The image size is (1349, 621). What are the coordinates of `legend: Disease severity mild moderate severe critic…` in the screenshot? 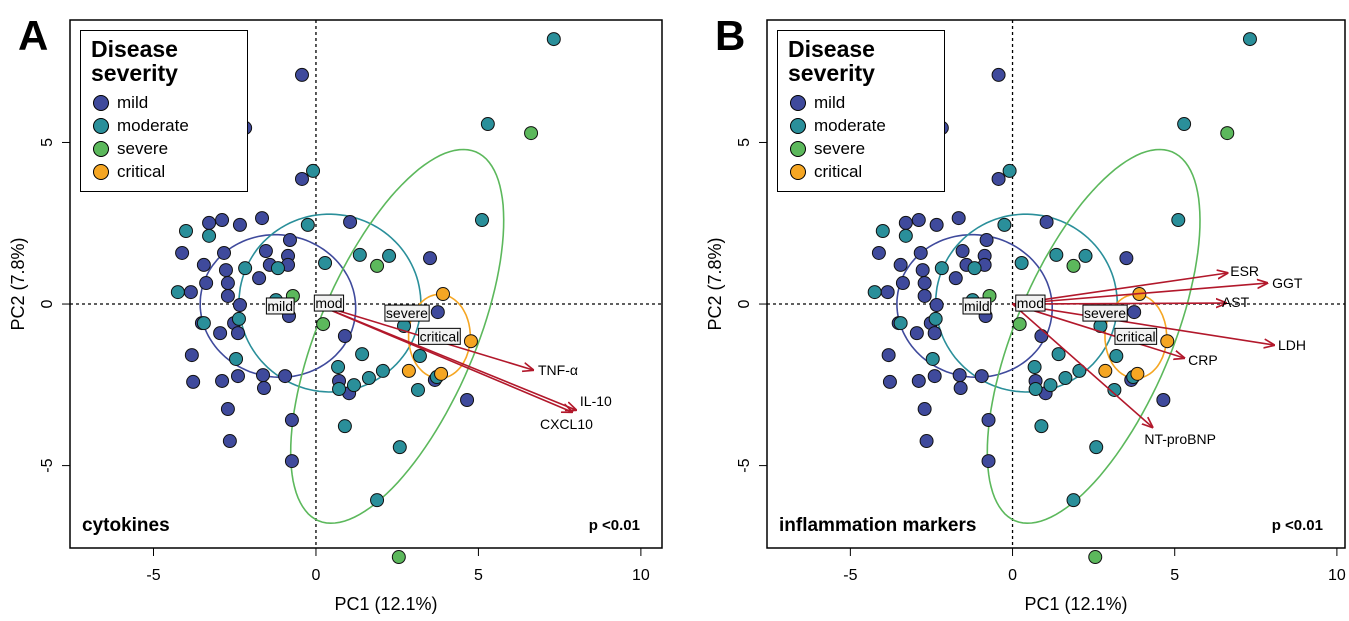 It's located at (861, 111).